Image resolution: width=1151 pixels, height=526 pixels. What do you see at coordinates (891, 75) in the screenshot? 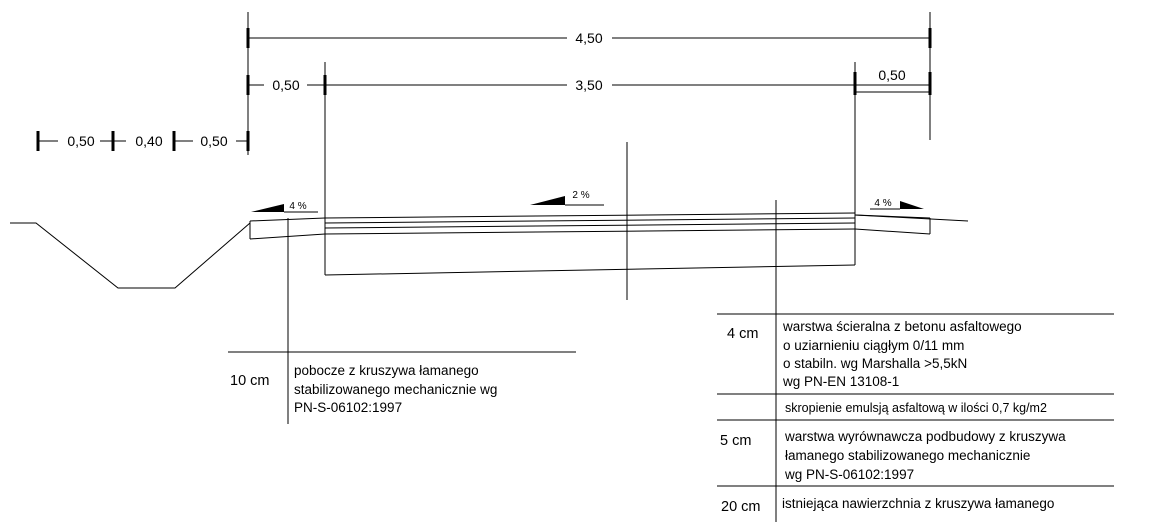
I see `dimension-right-shoulder-label: 0,50` at bounding box center [891, 75].